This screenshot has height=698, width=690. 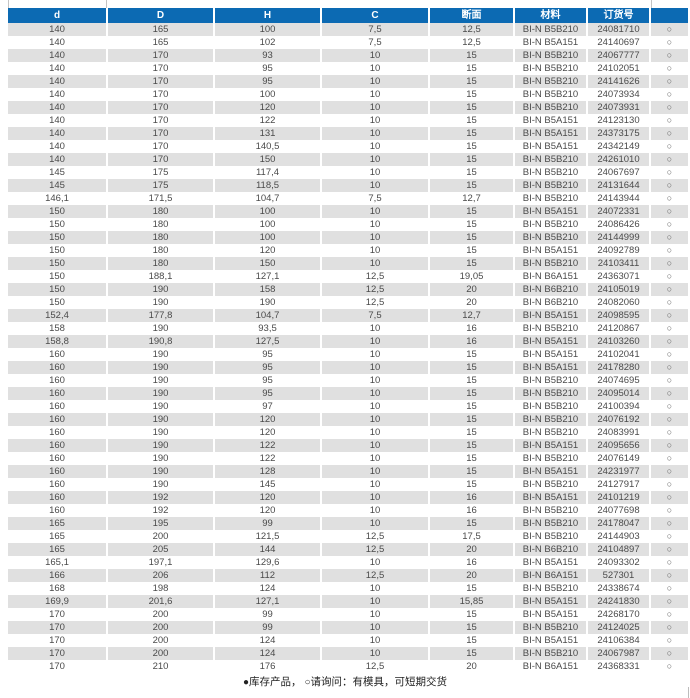 I want to click on cell-H: 128, so click(x=268, y=471).